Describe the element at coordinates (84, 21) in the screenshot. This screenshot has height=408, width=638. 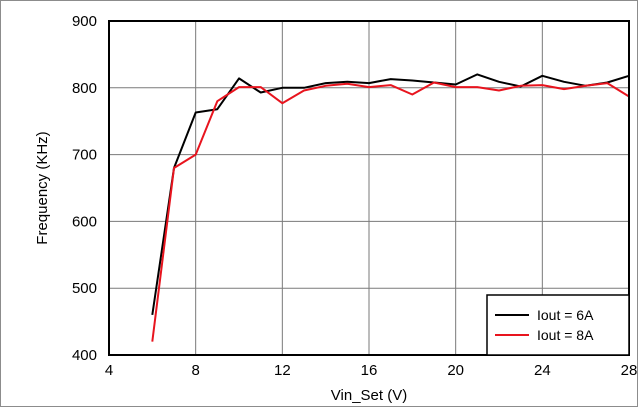
I see `y-tick-label: 900` at that location.